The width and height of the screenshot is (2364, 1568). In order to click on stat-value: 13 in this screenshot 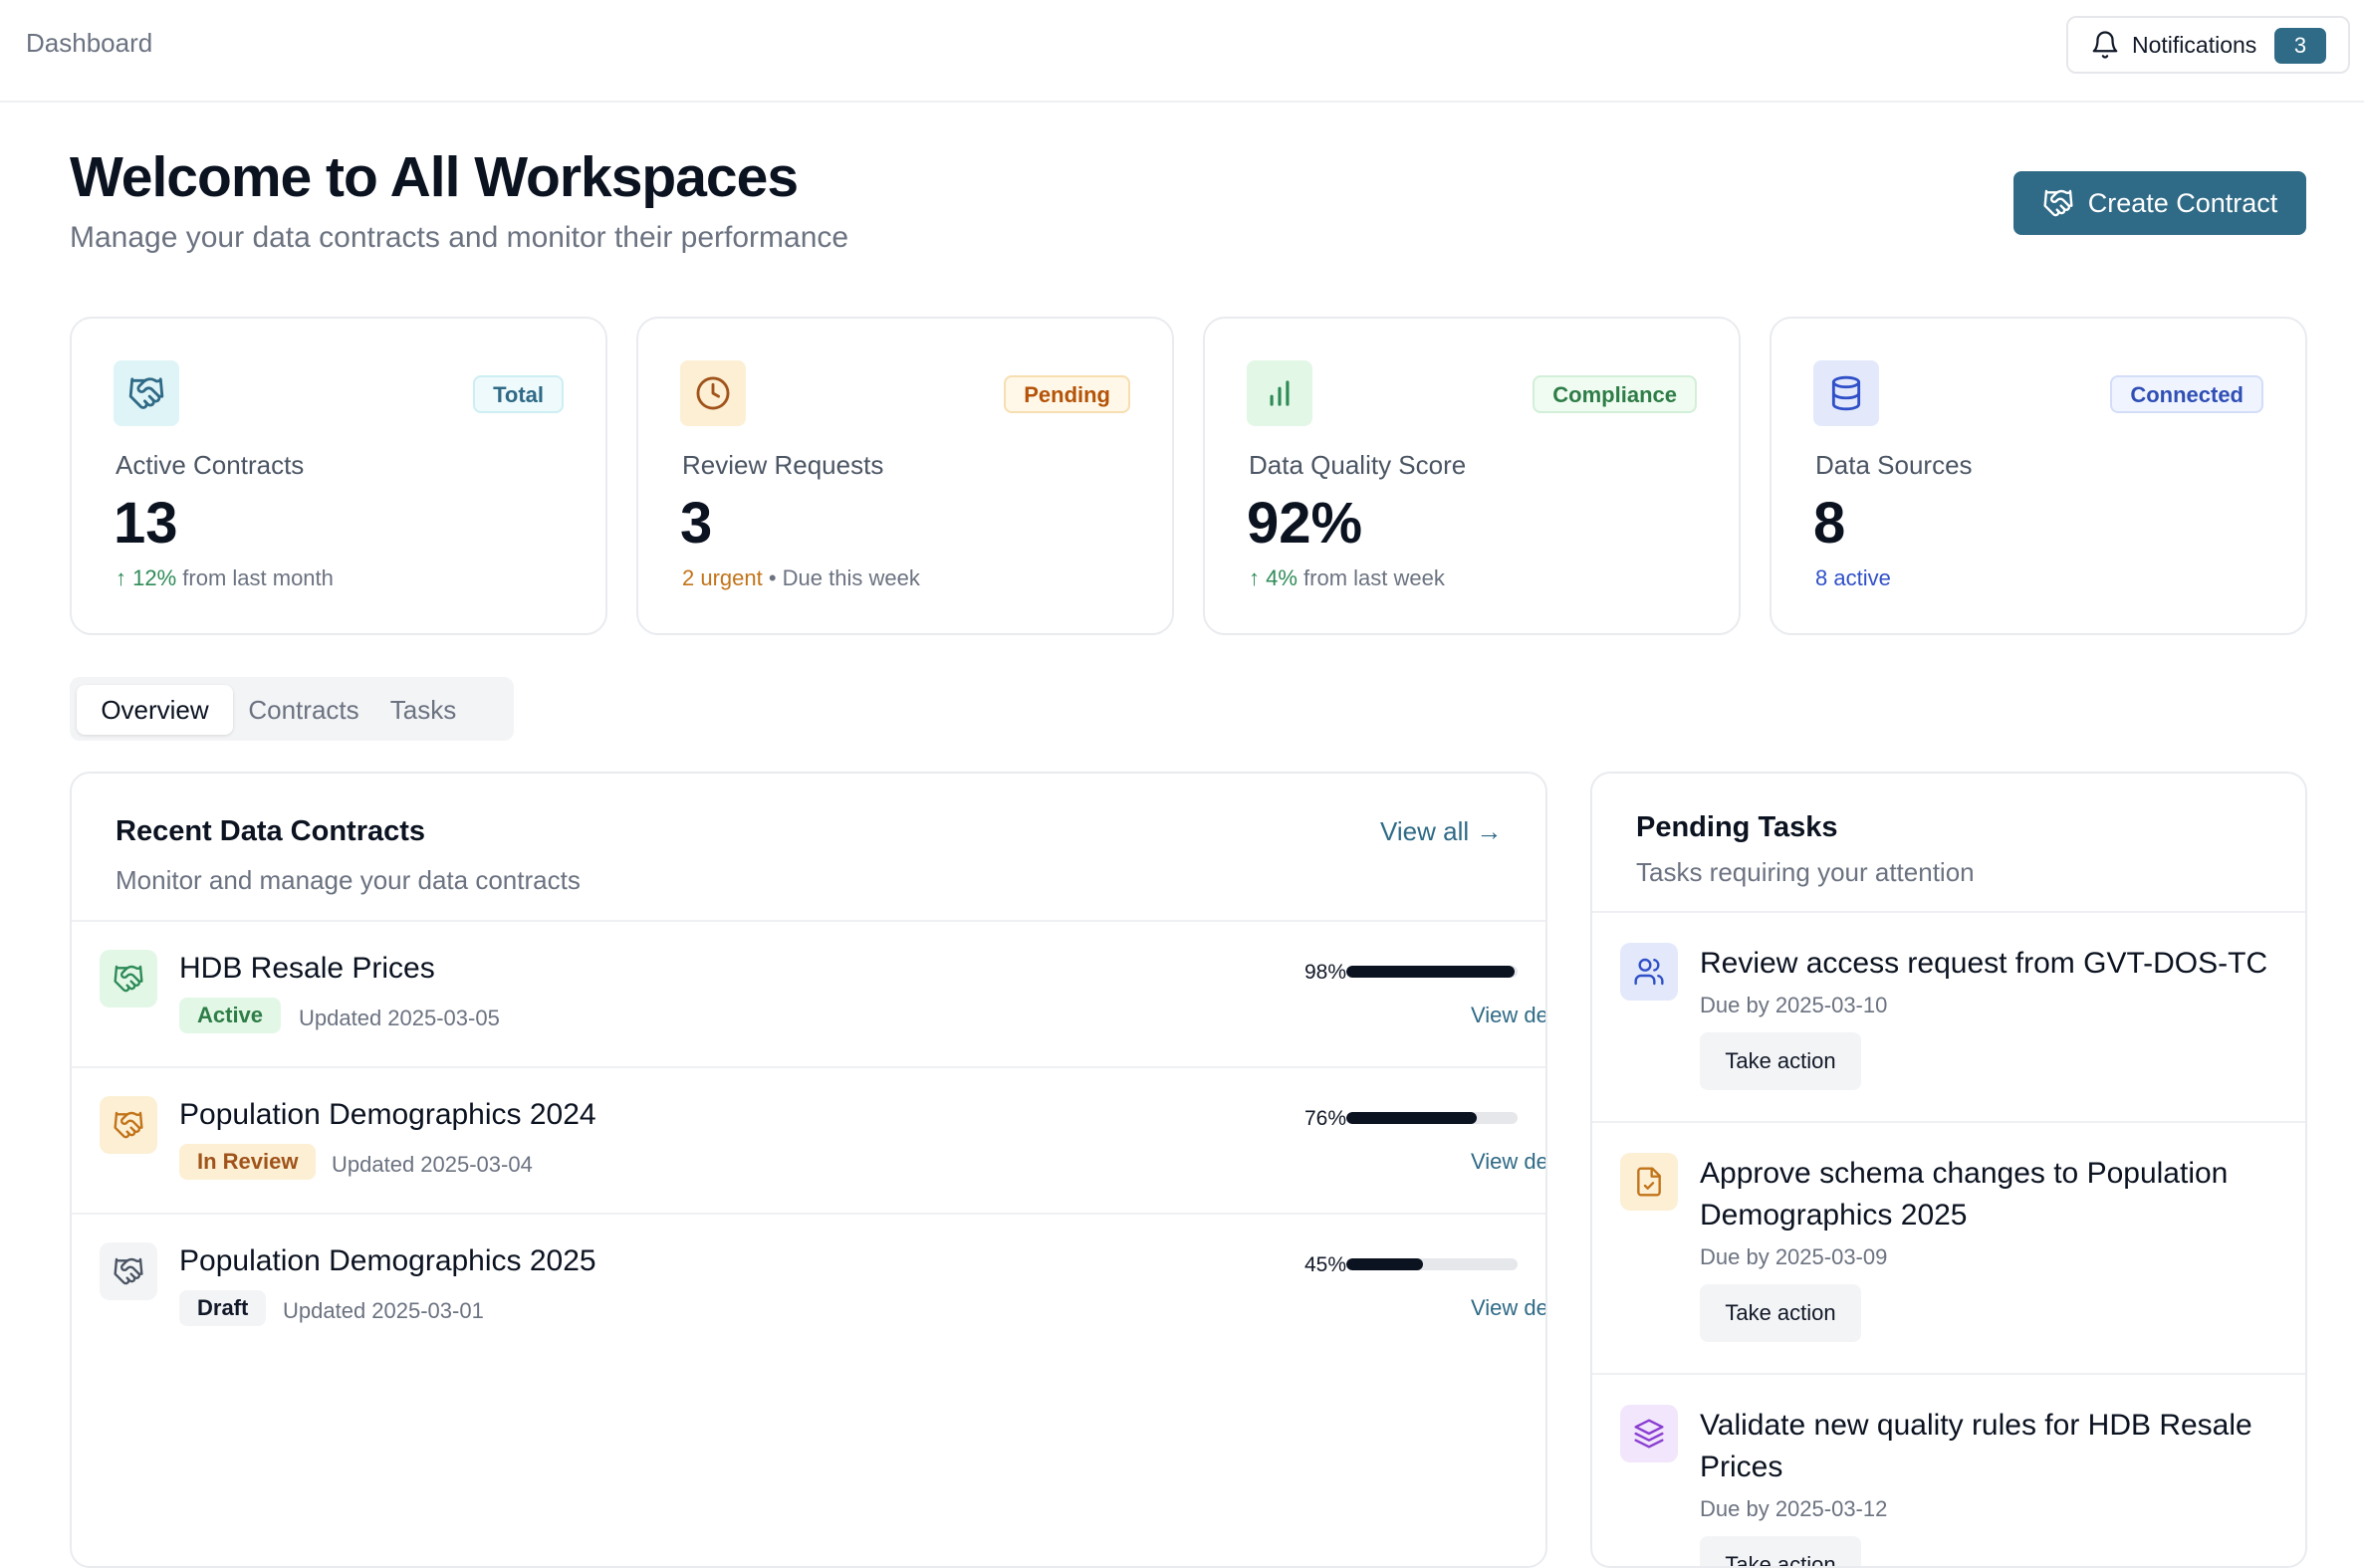, I will do `click(146, 524)`.